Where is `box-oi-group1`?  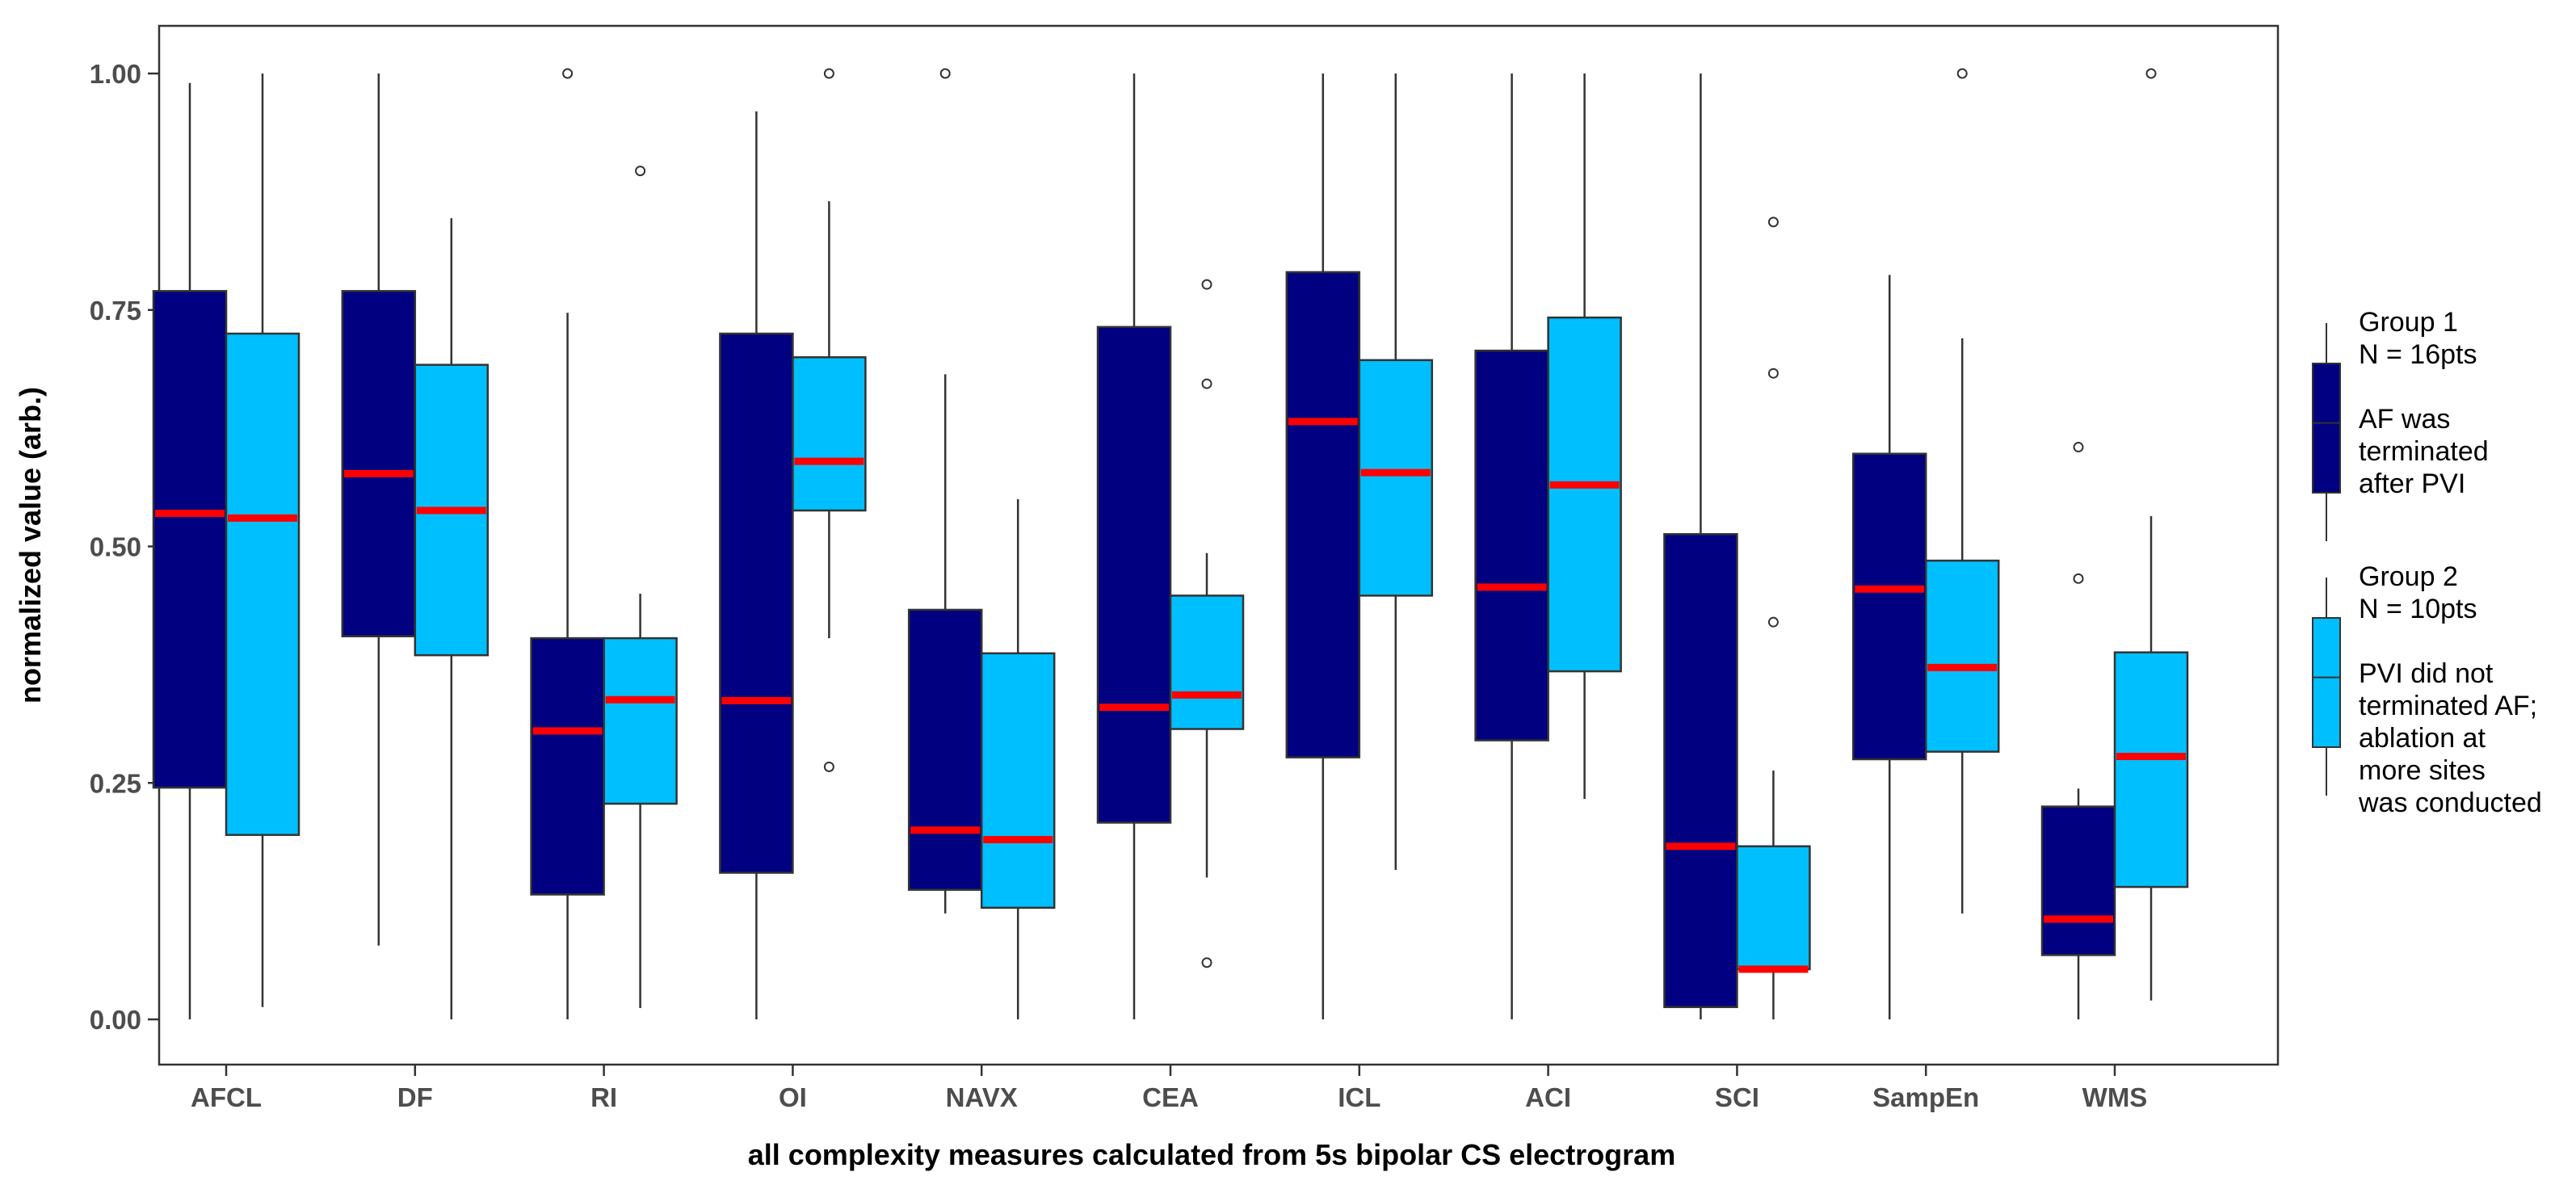
box-oi-group1 is located at coordinates (756, 565).